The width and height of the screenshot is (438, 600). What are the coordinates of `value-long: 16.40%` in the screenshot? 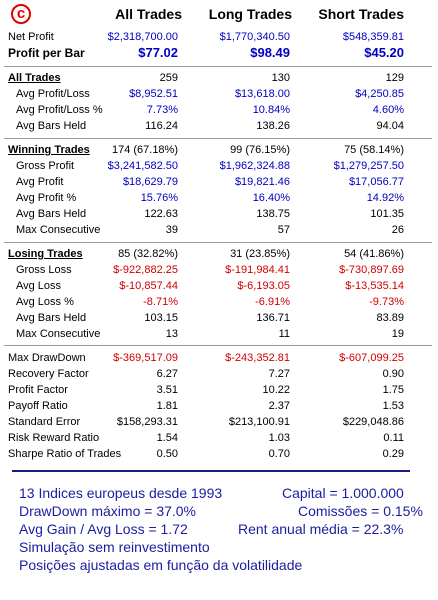 It's located at (271, 198).